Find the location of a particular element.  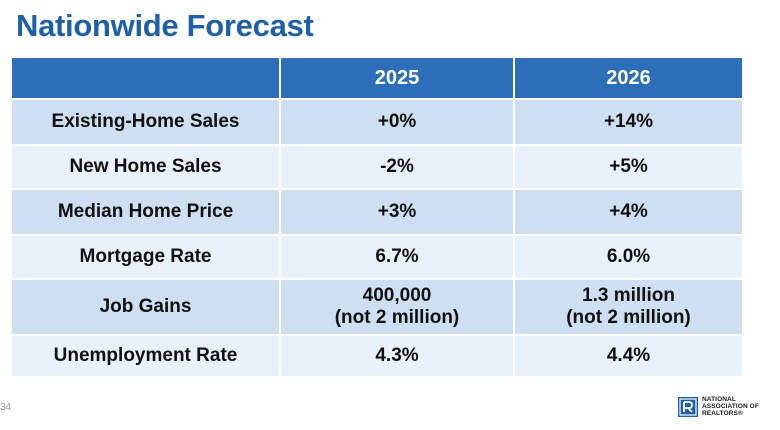

value-2026: +5% is located at coordinates (628, 167).